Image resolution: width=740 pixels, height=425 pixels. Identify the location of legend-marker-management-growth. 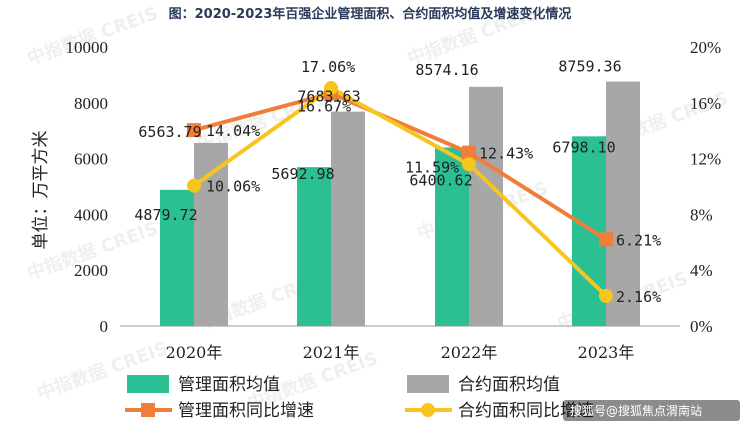
(148, 410).